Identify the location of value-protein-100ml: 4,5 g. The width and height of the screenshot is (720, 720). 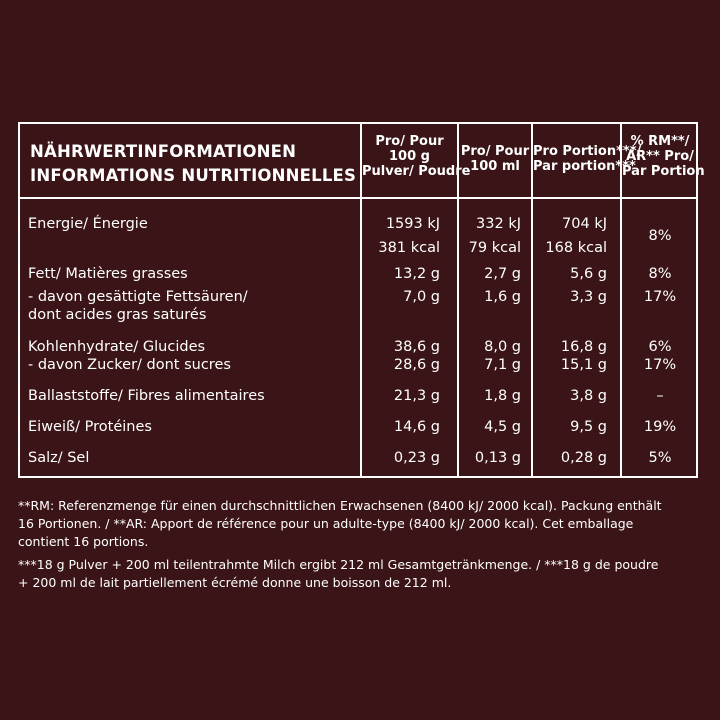
(502, 427).